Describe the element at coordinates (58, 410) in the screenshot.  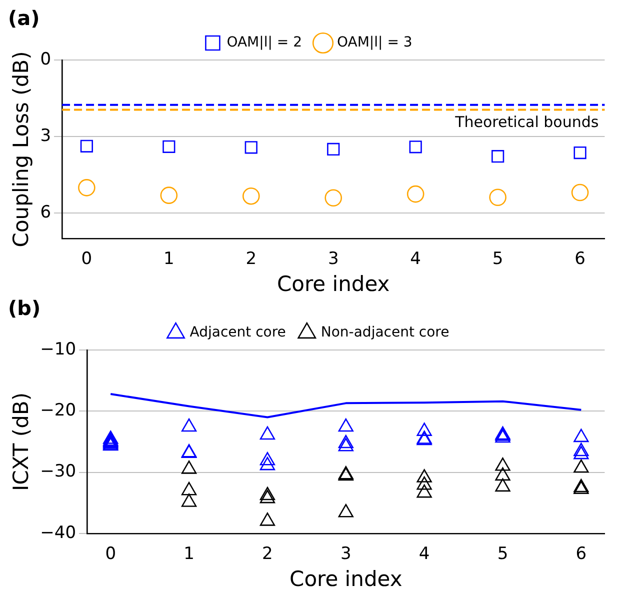
I see `y-tick-label: −20` at that location.